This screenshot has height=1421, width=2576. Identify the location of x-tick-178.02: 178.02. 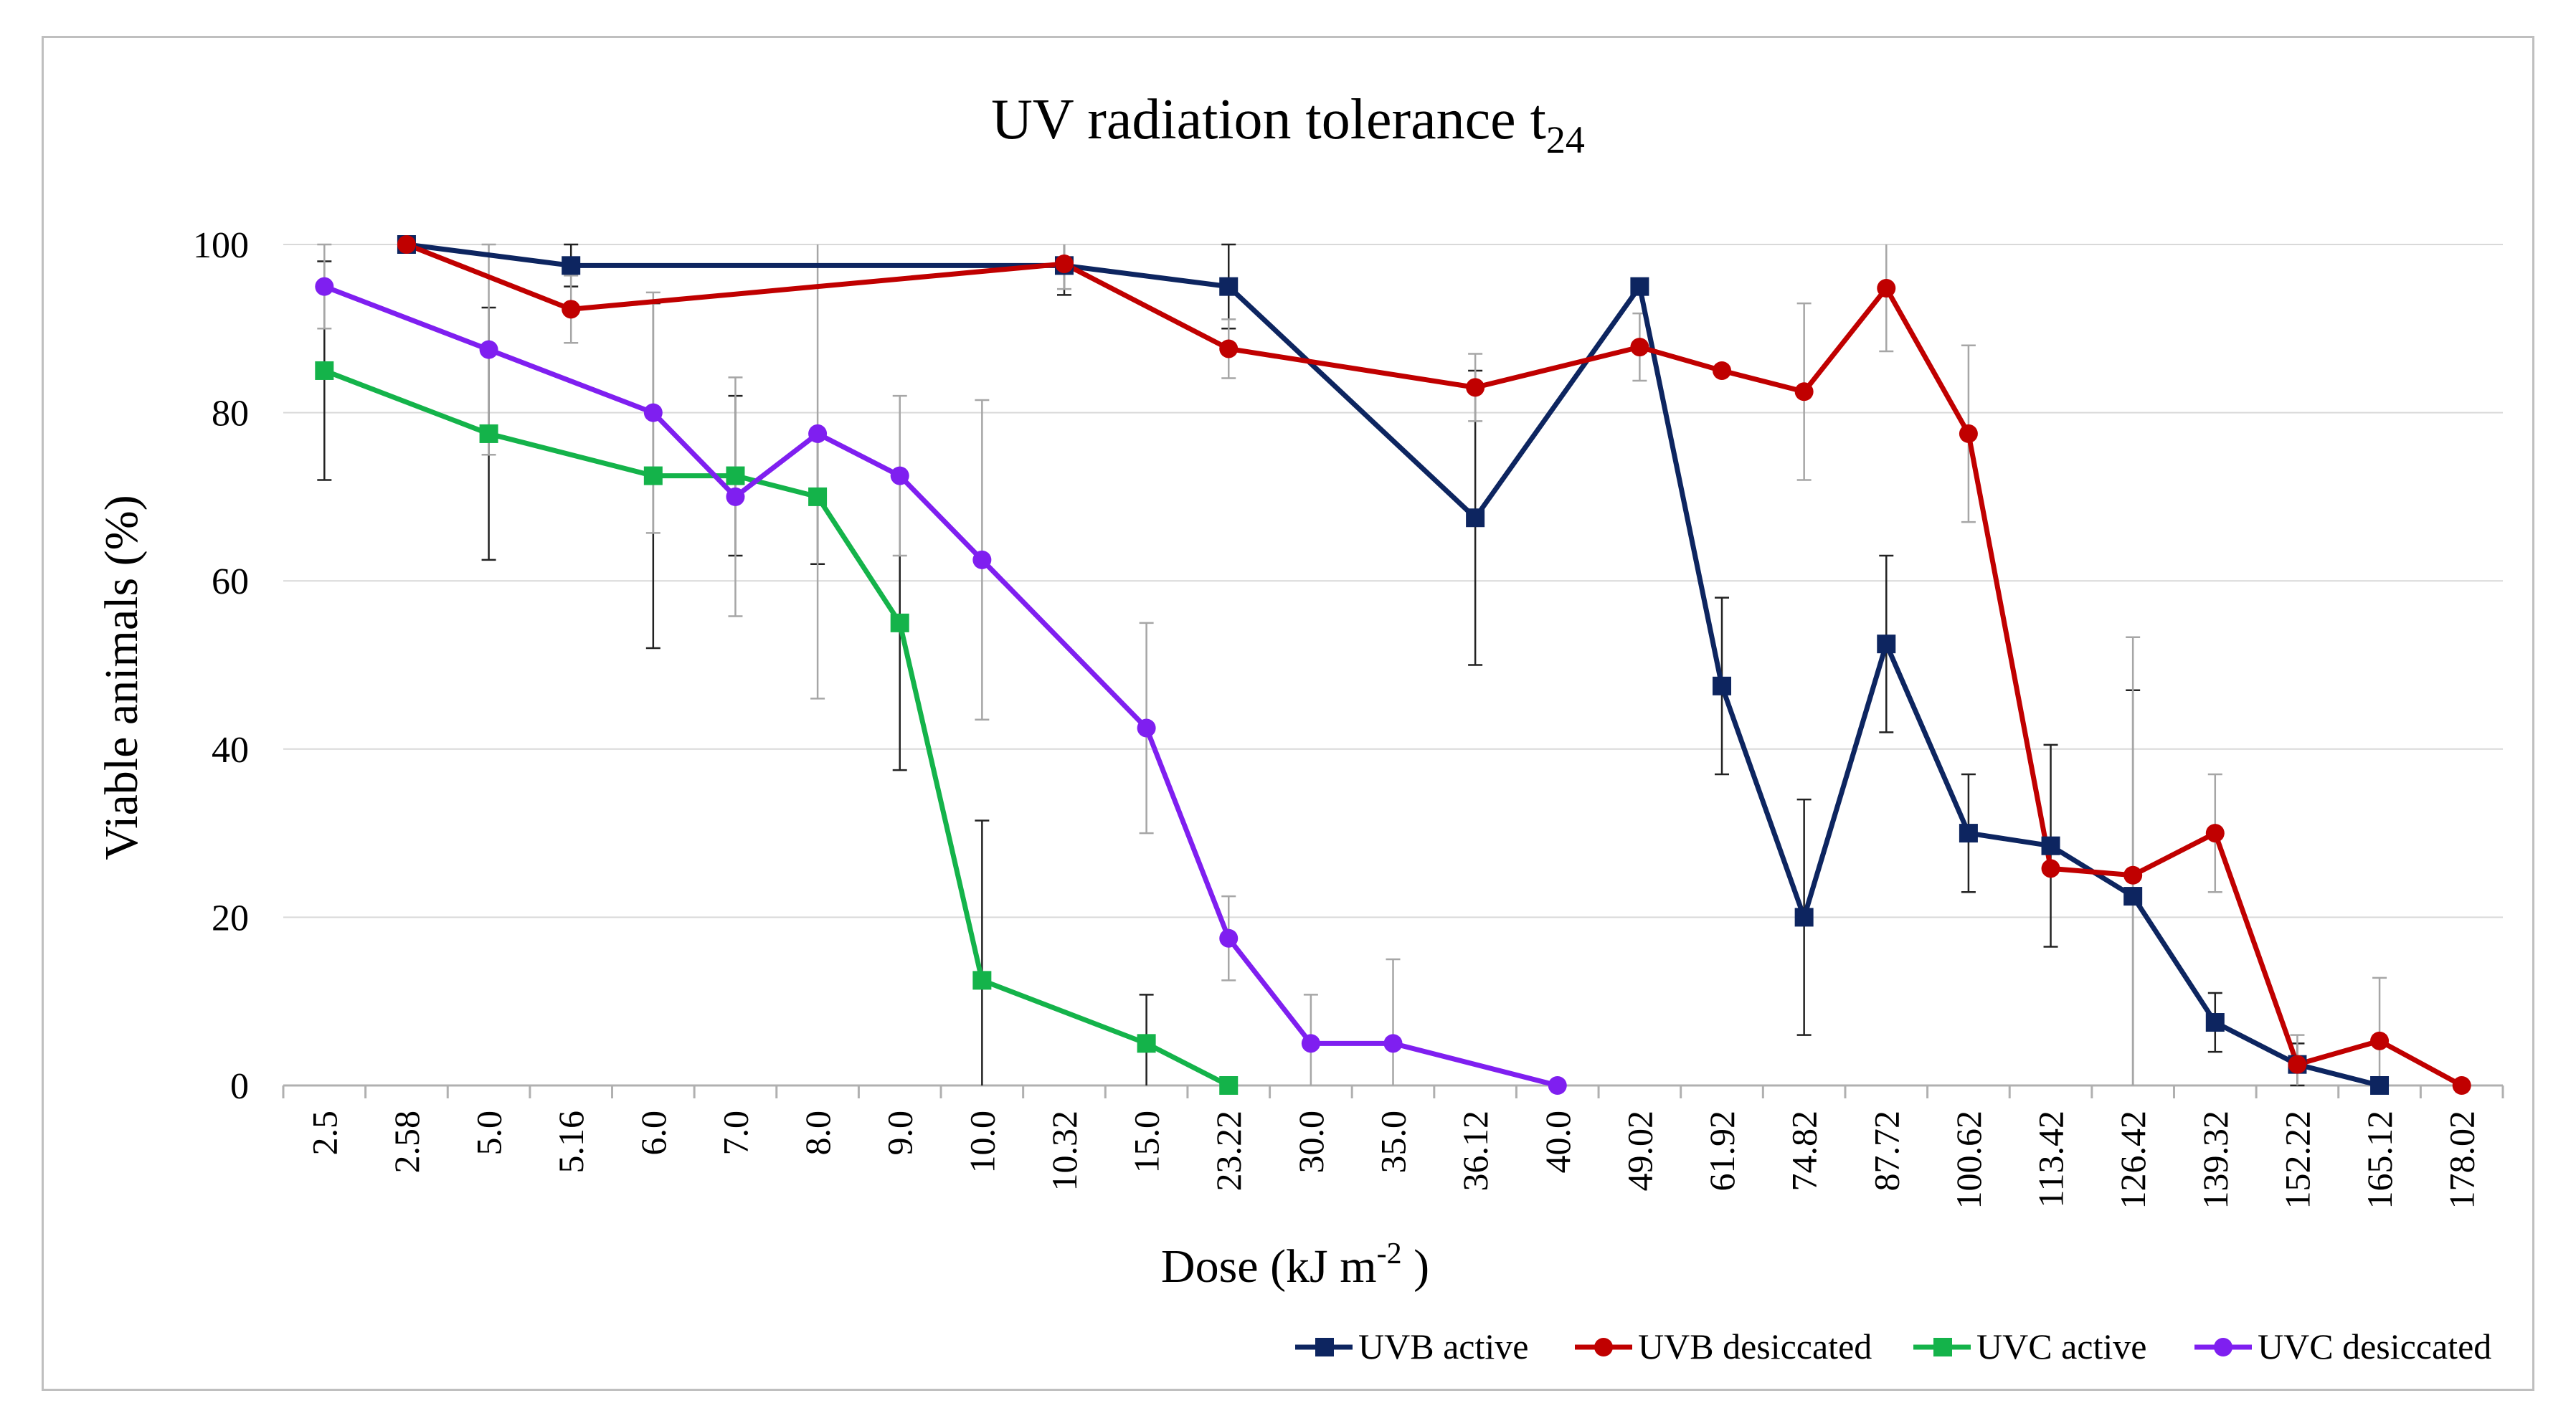
(2462, 1160).